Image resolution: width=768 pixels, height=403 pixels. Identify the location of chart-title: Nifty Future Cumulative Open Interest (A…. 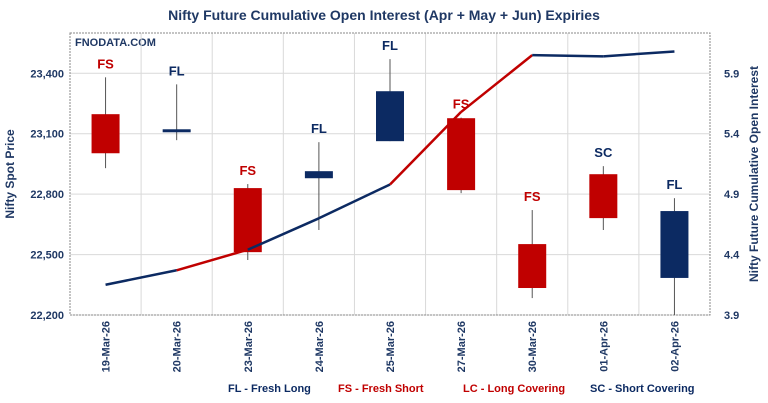
(384, 15).